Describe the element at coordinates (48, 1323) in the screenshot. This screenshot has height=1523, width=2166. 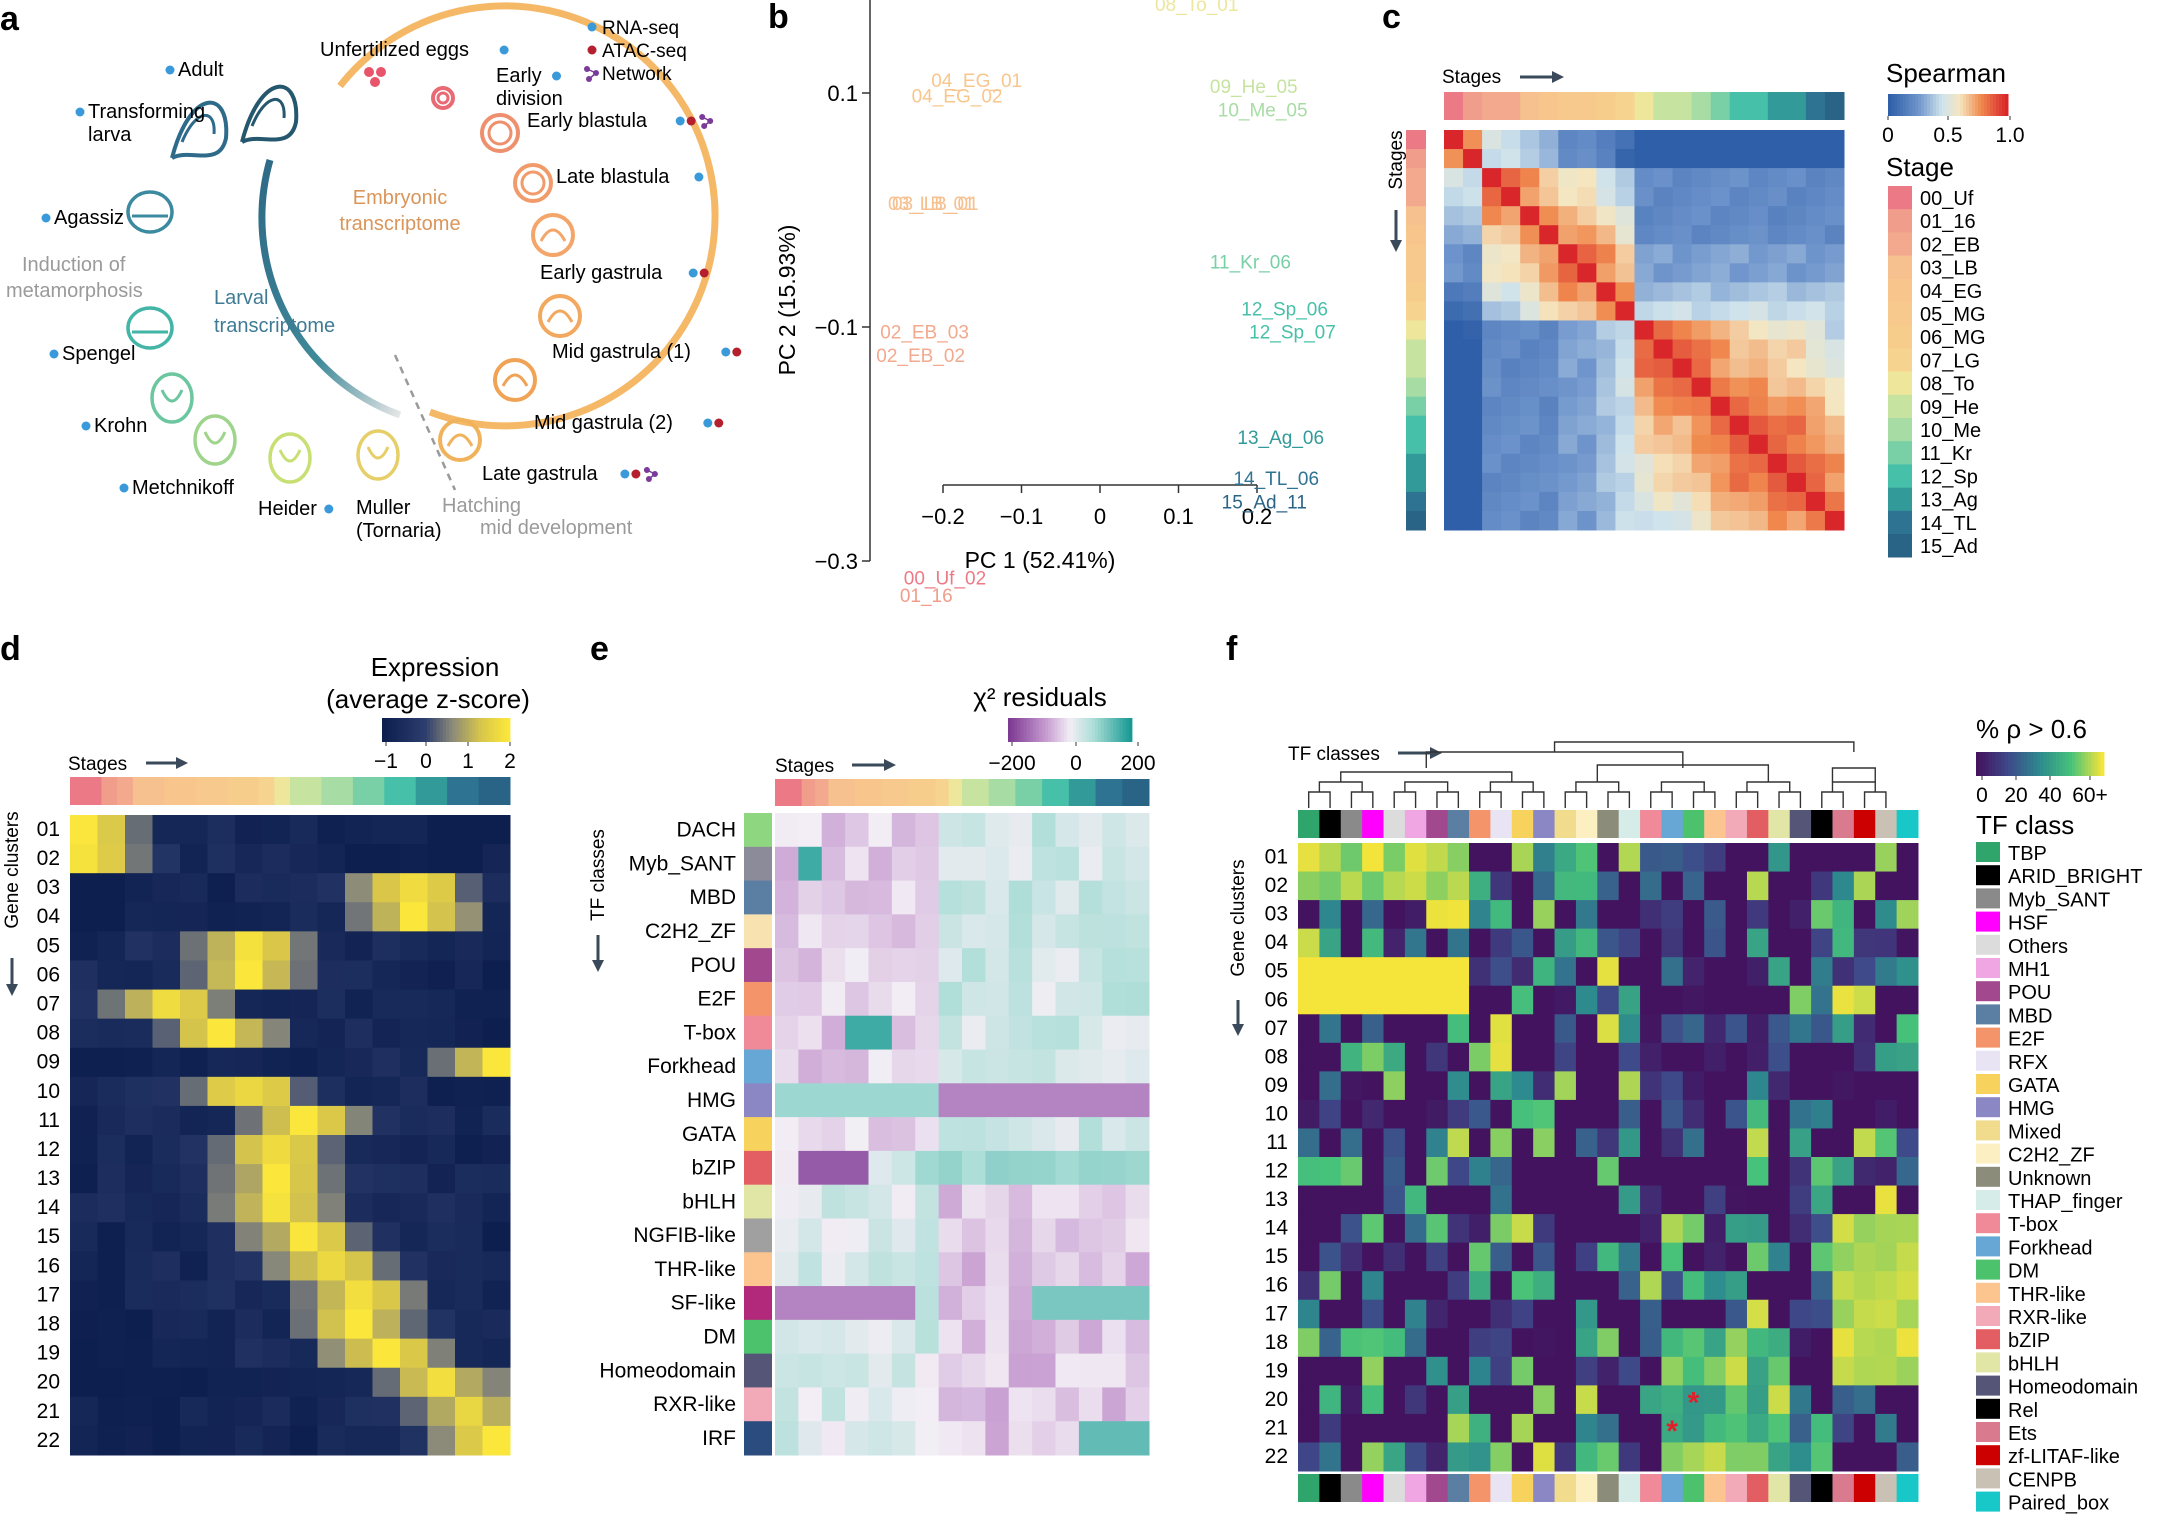
I see `d-row-label: 18` at that location.